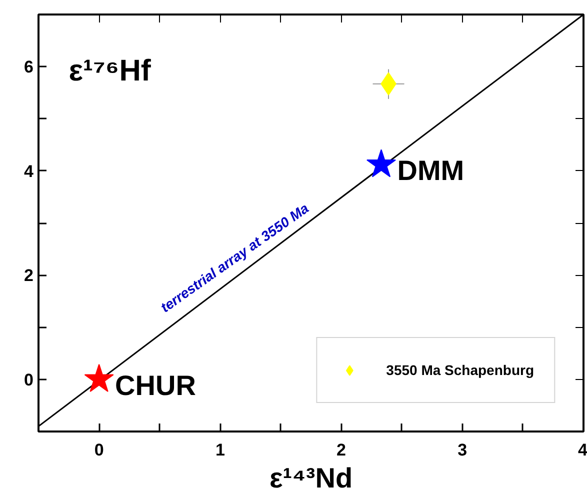 The height and width of the screenshot is (496, 587). Describe the element at coordinates (341, 450) in the screenshot. I see `x-tick-label: 2` at that location.